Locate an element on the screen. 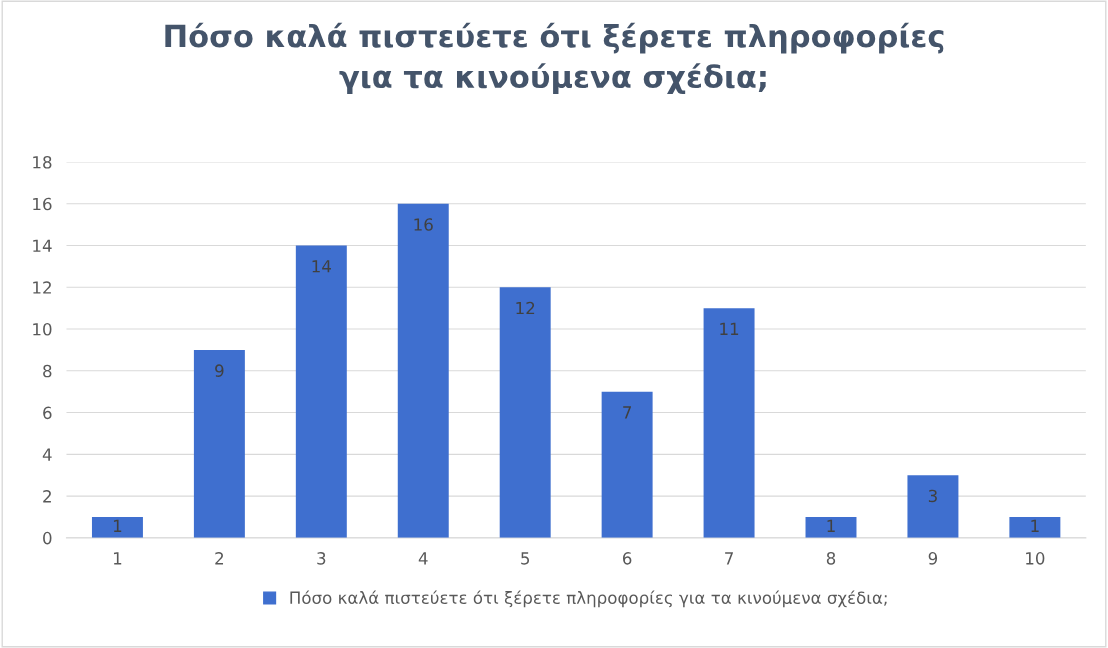 The image size is (1108, 648). y-tick-label: 4 is located at coordinates (47, 454).